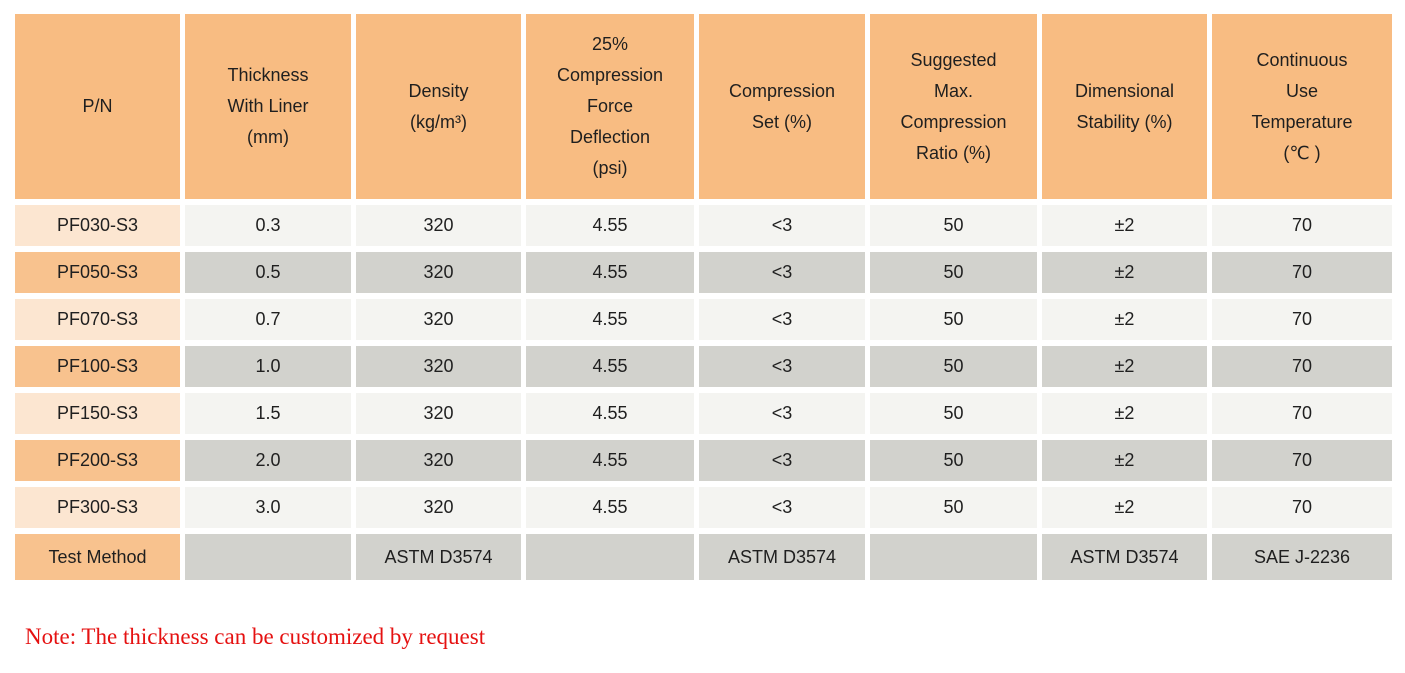 The height and width of the screenshot is (673, 1405). Describe the element at coordinates (97, 507) in the screenshot. I see `cell-pn: PF300-S3` at that location.